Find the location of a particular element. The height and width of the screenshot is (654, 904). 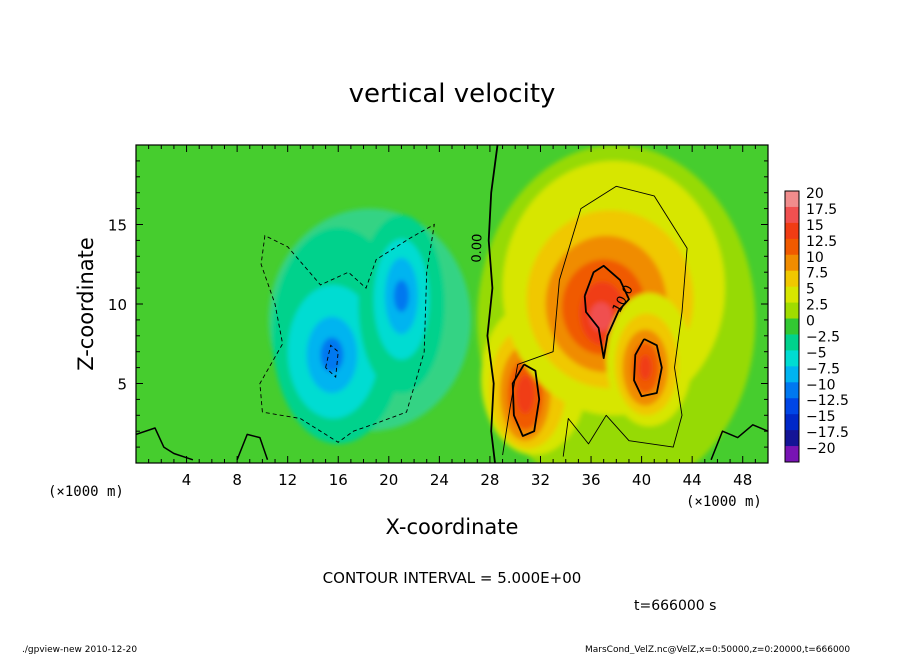

colorbar-label: 20 is located at coordinates (815, 194).